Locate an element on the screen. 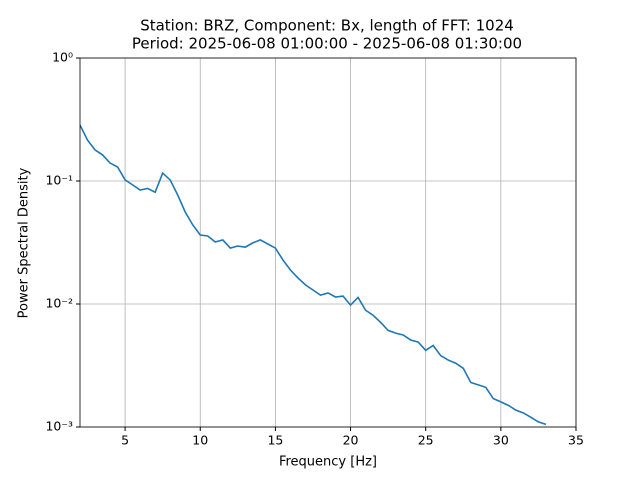 This screenshot has width=640, height=480. y-axis-label: Power Spectral Density is located at coordinates (24, 242).